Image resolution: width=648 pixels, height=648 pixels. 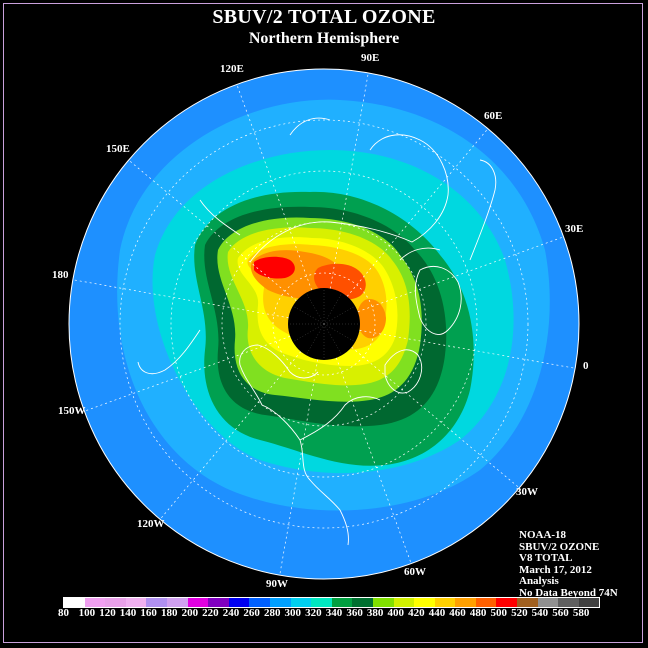 I want to click on label-lon-120e: 120E, so click(x=232, y=69).